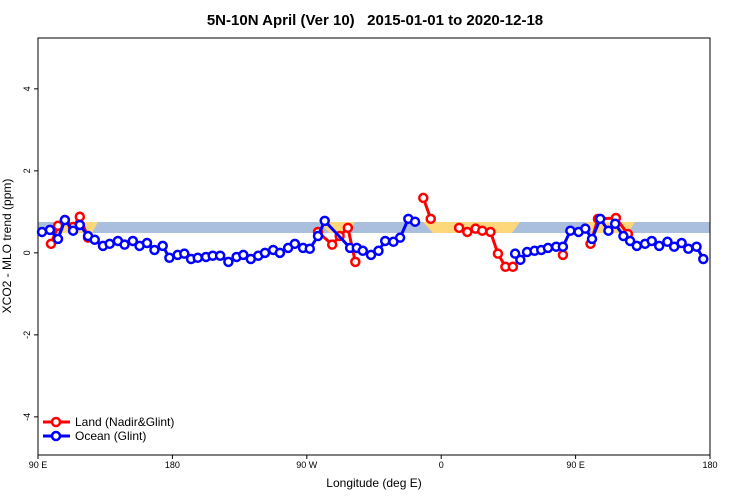 This screenshot has width=750, height=500. What do you see at coordinates (27, 335) in the screenshot?
I see `y-tick-label: -2` at bounding box center [27, 335].